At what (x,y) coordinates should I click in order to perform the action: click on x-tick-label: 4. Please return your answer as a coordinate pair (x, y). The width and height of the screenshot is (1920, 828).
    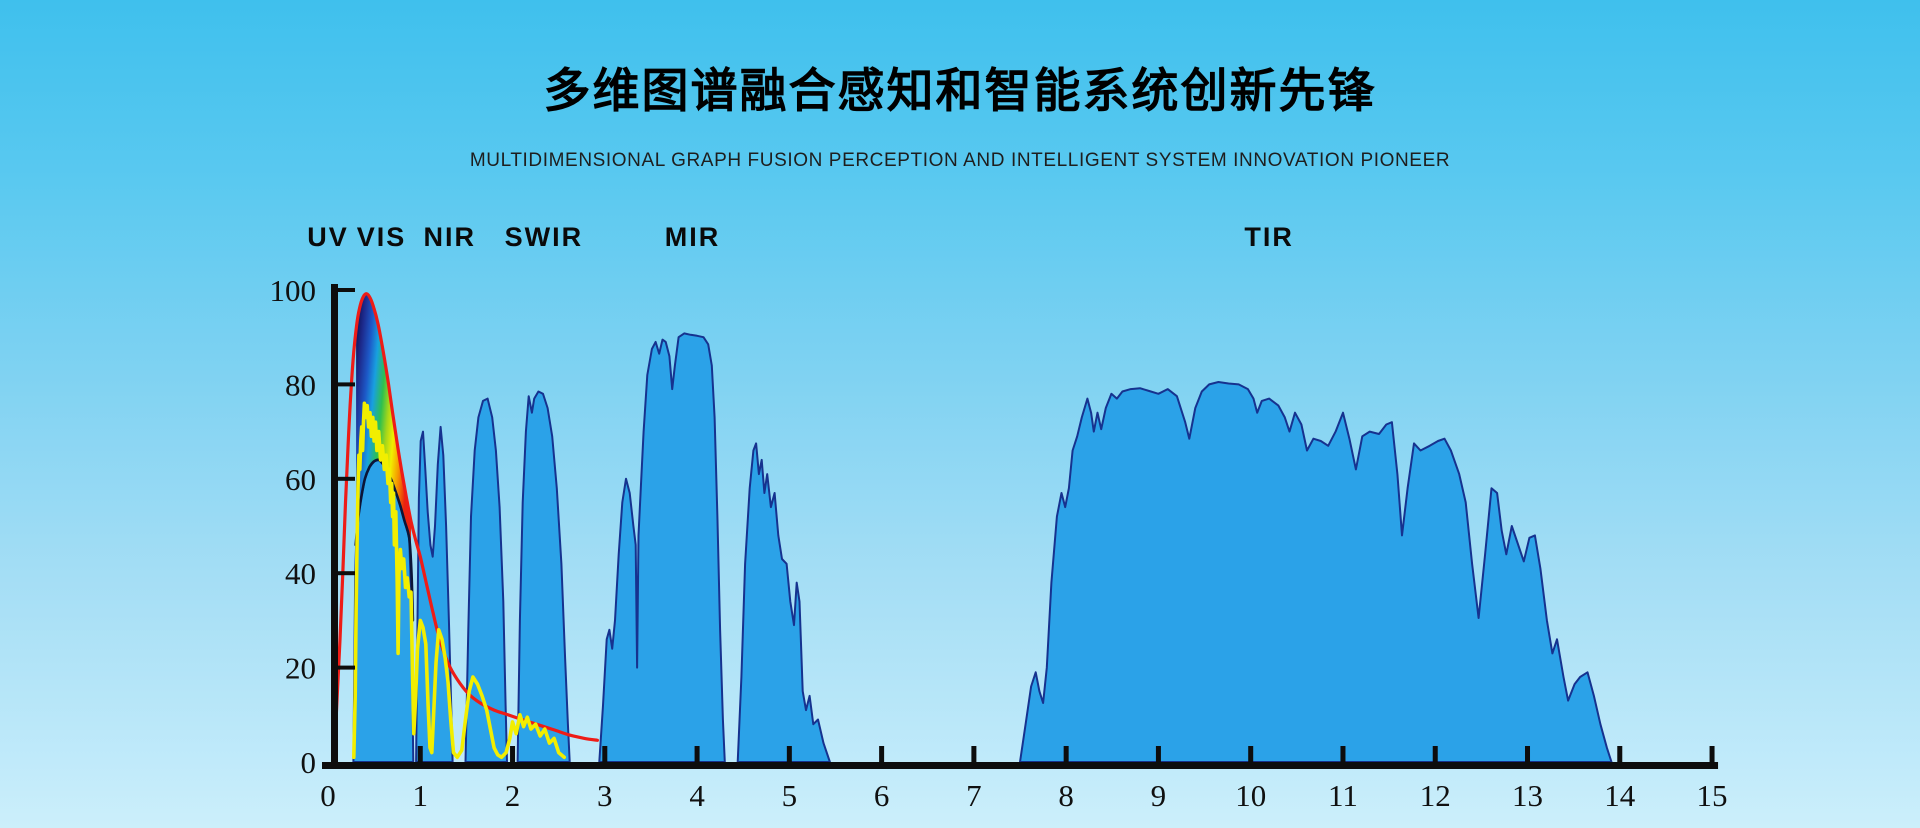
    Looking at the image, I should click on (697, 795).